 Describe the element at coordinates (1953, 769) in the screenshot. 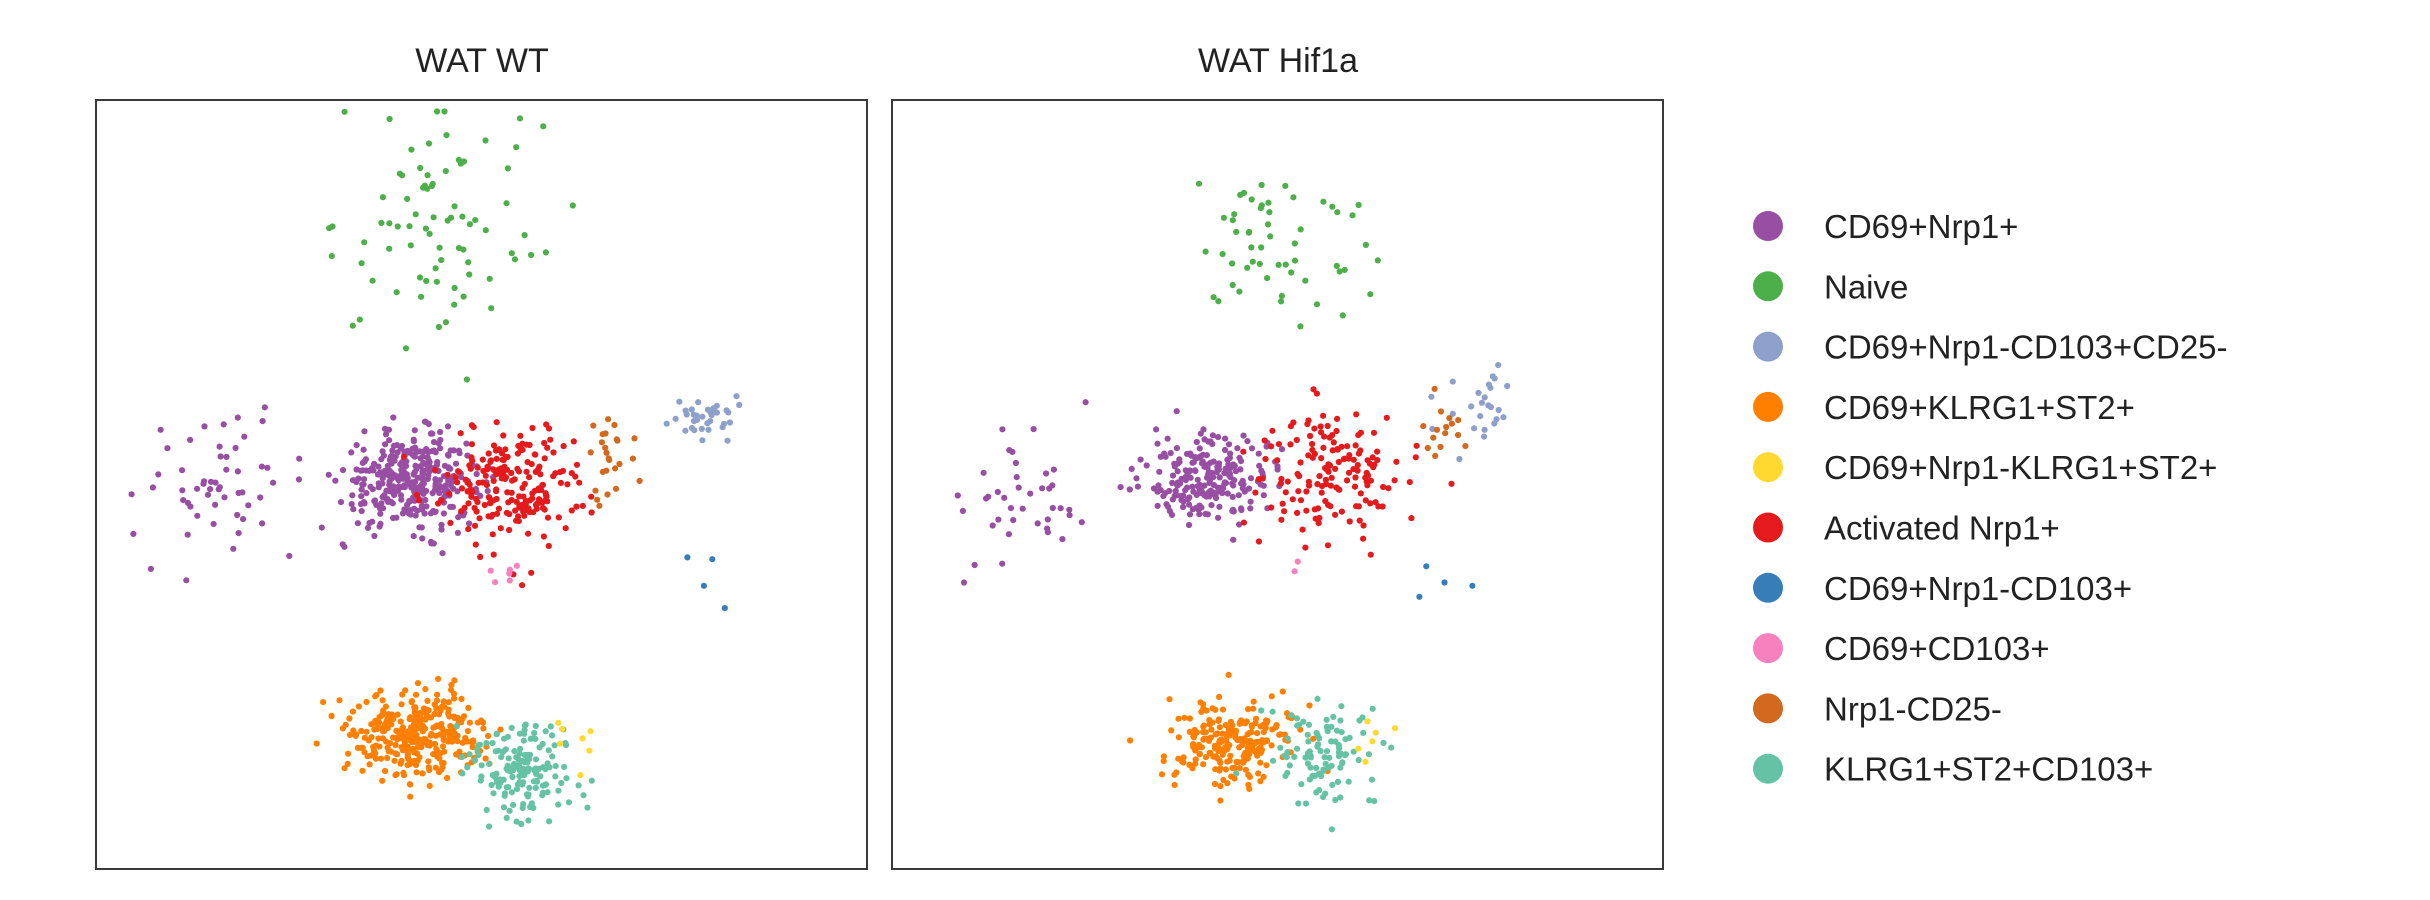

I see `legend-item-klrg1posst2poscd103pos: KLRG1+ST2+CD103+` at that location.